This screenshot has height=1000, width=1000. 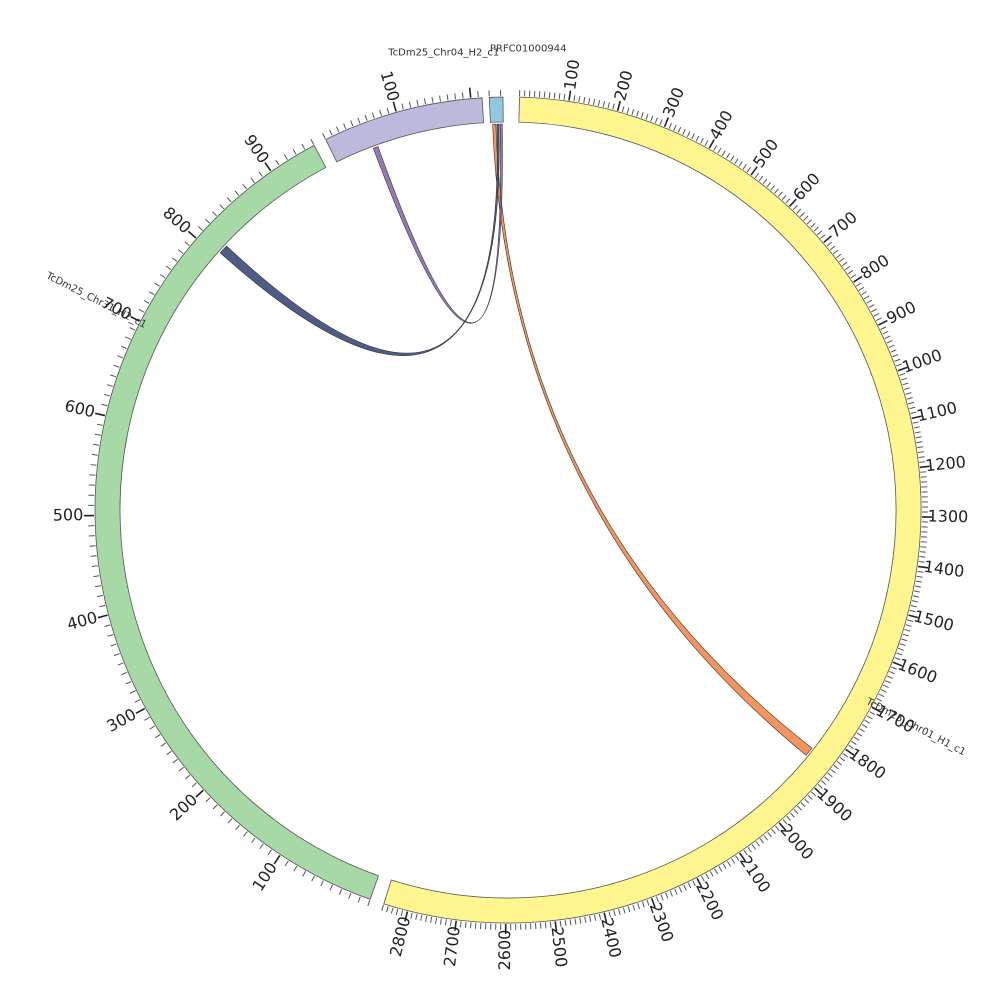 I want to click on tick-label: 900, so click(x=901, y=312).